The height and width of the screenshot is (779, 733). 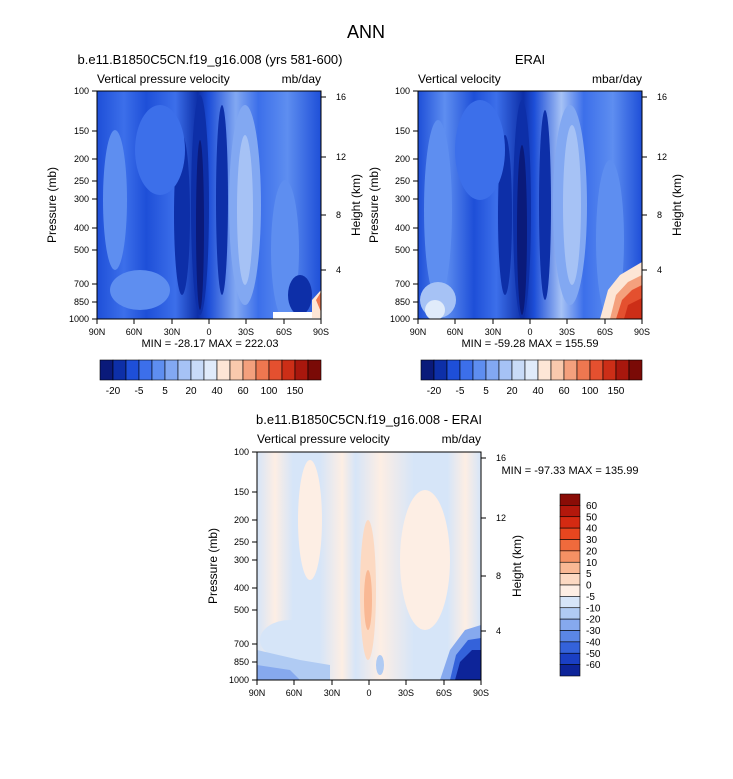 I want to click on panel-stats: MIN = -97.33 MAX = 135.99, so click(x=570, y=471).